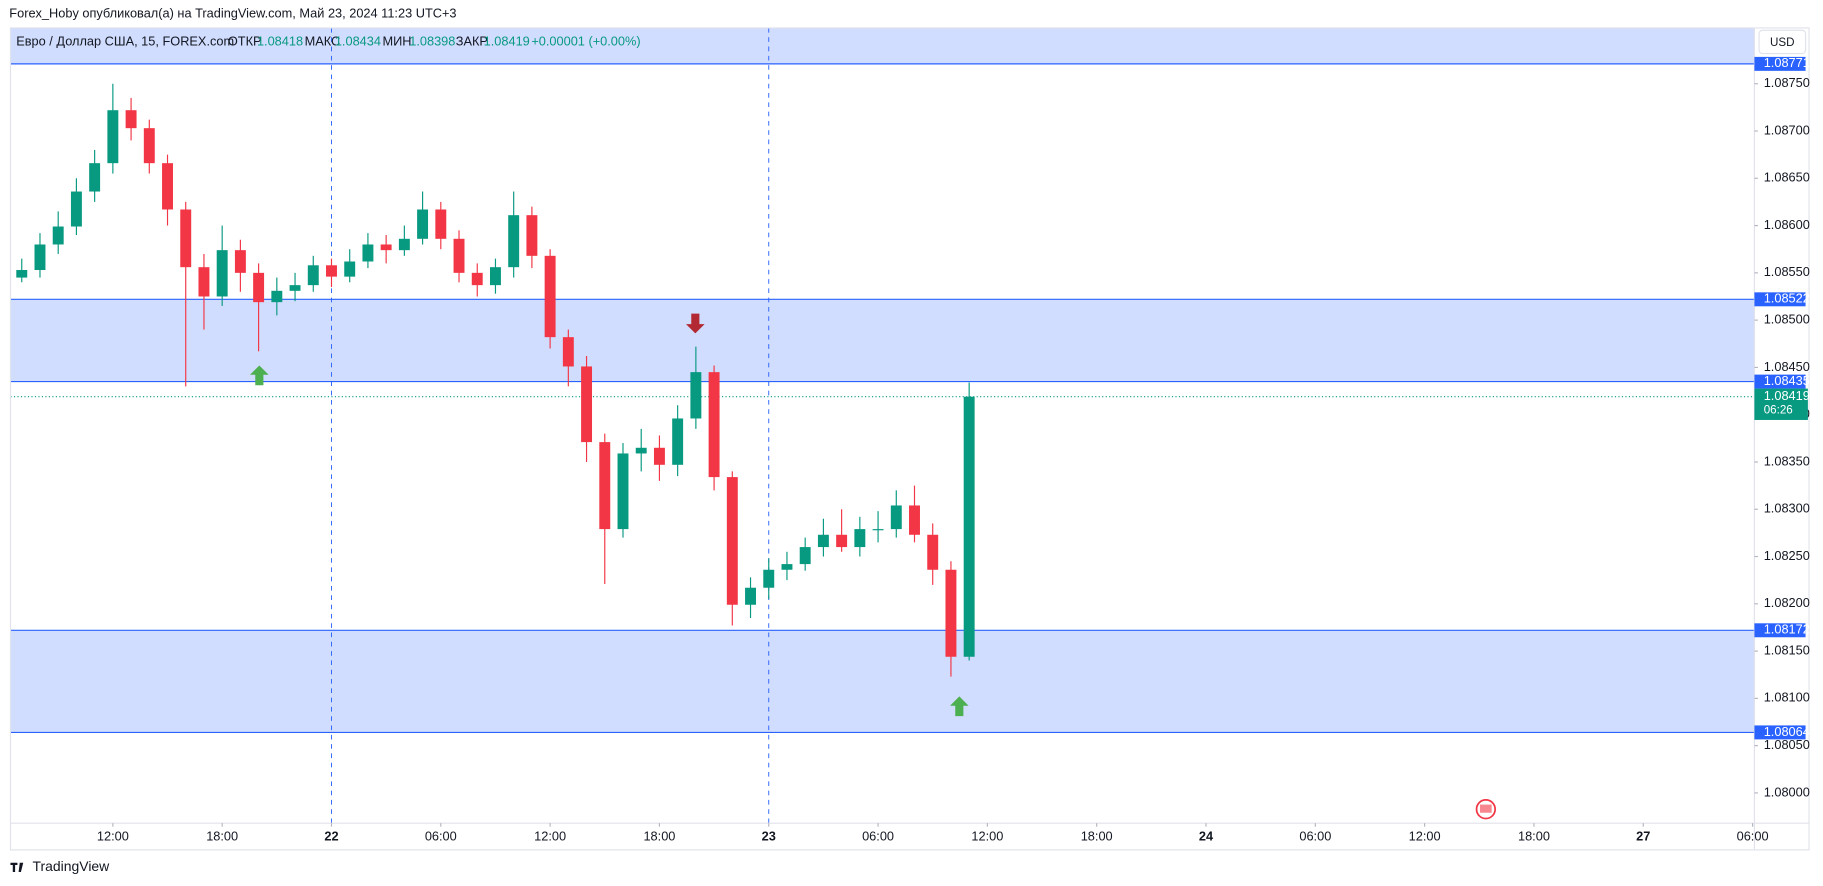  What do you see at coordinates (331, 836) in the screenshot?
I see `x-tick-label: 22` at bounding box center [331, 836].